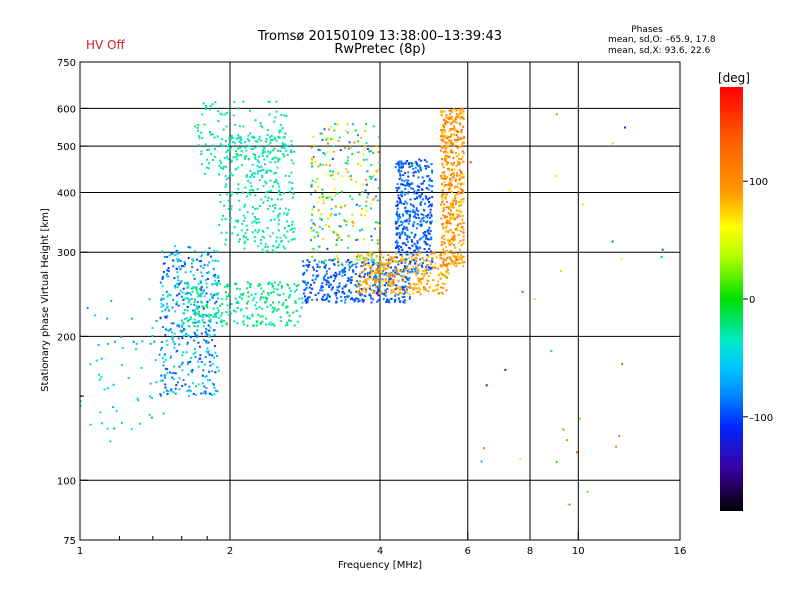 Image resolution: width=800 pixels, height=600 pixels. Describe the element at coordinates (662, 40) in the screenshot. I see `stats-line-o: mean, sd,O: –65.9, 17.8` at that location.